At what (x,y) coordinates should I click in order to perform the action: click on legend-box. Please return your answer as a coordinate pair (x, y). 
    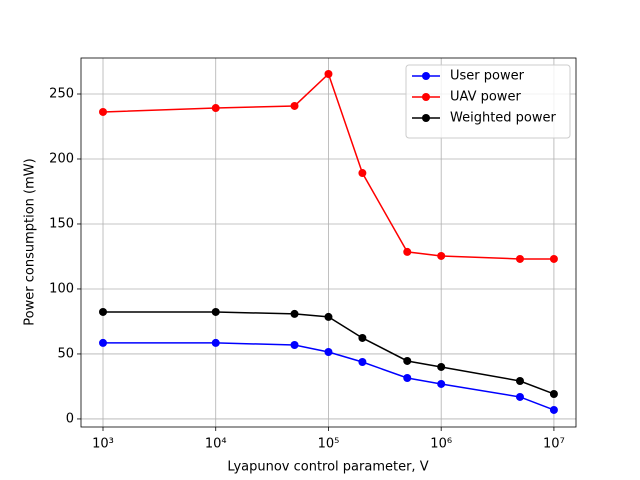
    Looking at the image, I should click on (488, 101).